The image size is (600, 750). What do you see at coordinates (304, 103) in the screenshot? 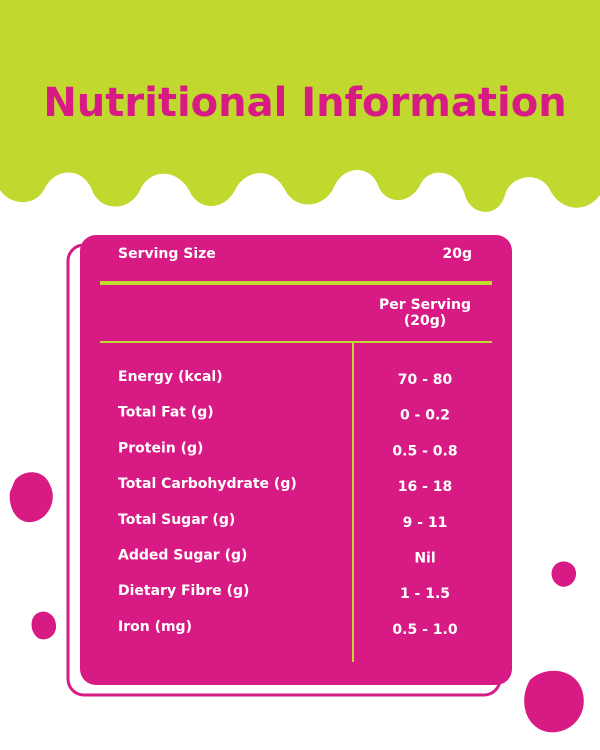
I see `title: Nutritional Information` at bounding box center [304, 103].